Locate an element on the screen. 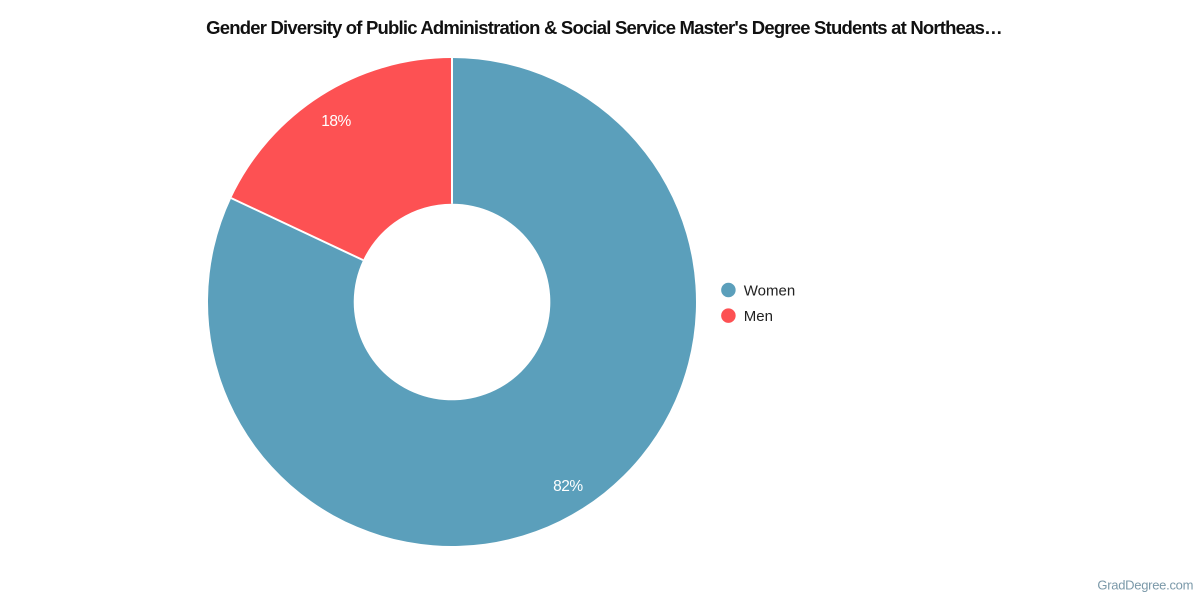 The image size is (1200, 600). svg-text: GradDegree.com is located at coordinates (1145, 585).